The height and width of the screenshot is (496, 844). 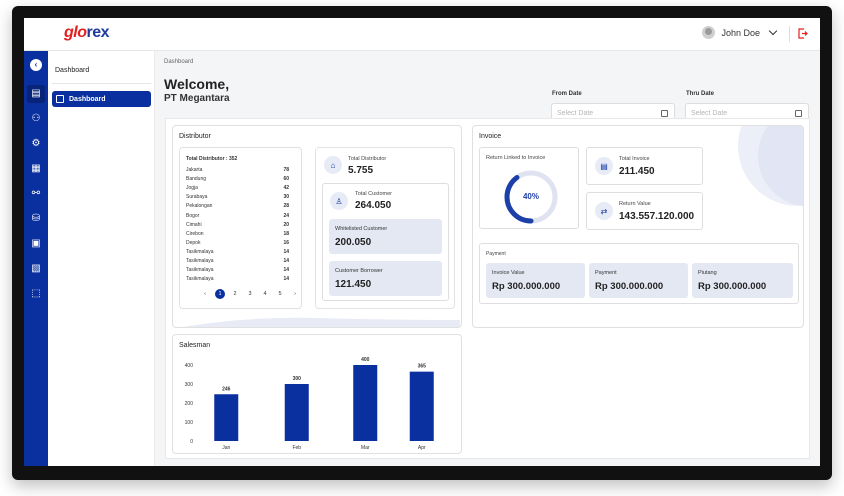 What do you see at coordinates (220, 294) in the screenshot?
I see `page-1: 1` at bounding box center [220, 294].